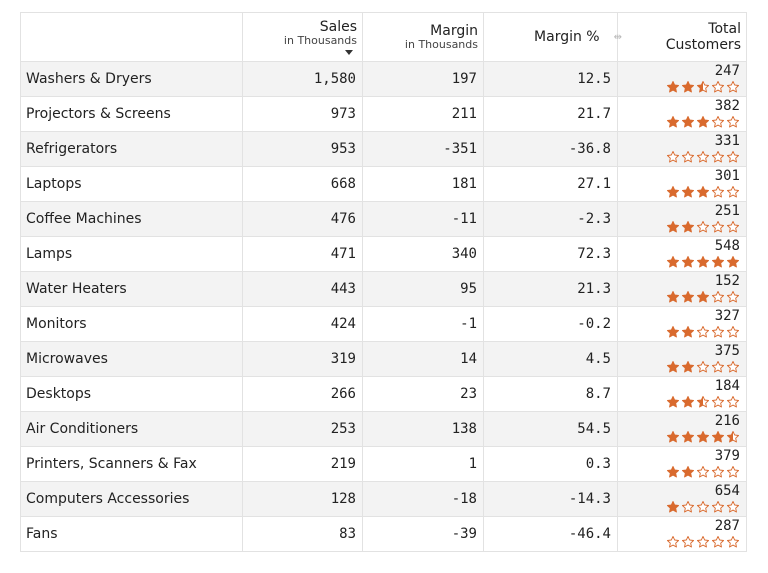  I want to click on margin-pct-cell: -0.2, so click(550, 324).